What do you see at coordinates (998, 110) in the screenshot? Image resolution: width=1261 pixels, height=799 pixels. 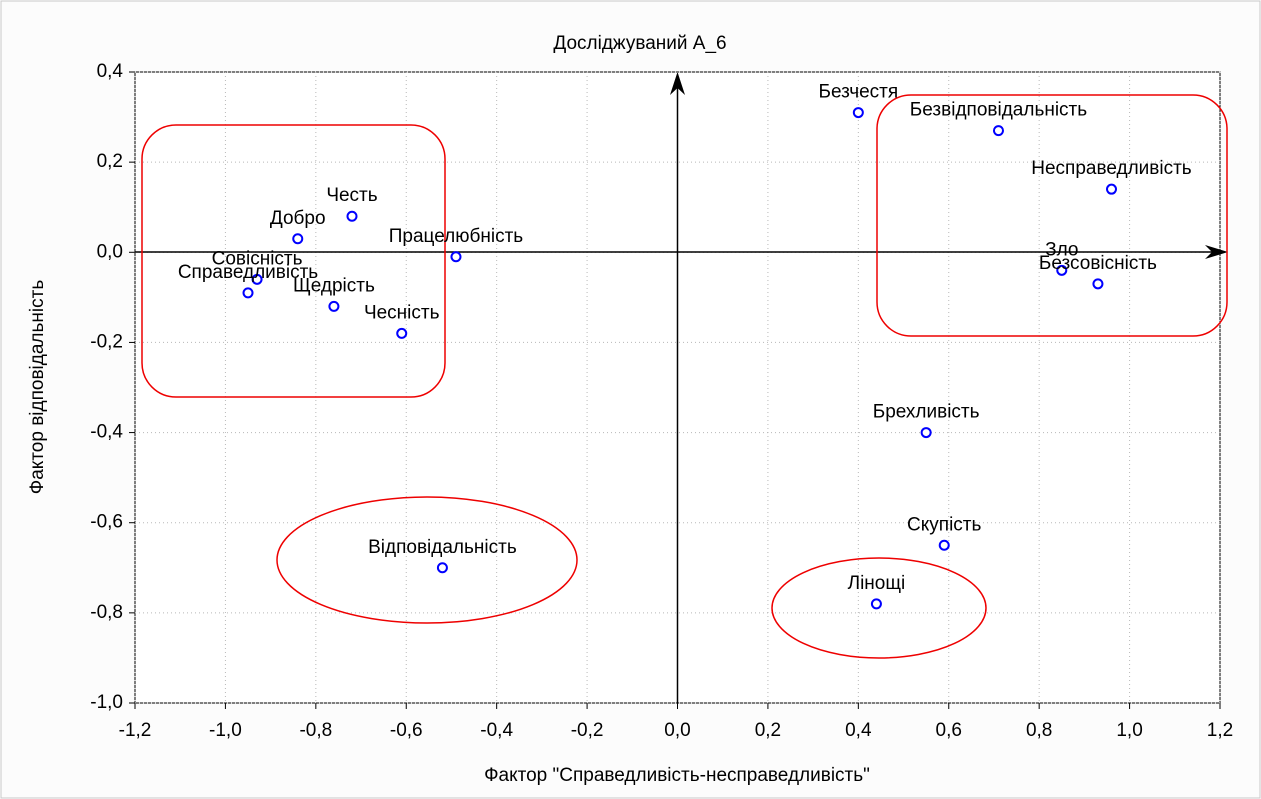 I see `point-label: Безвідповідальність` at bounding box center [998, 110].